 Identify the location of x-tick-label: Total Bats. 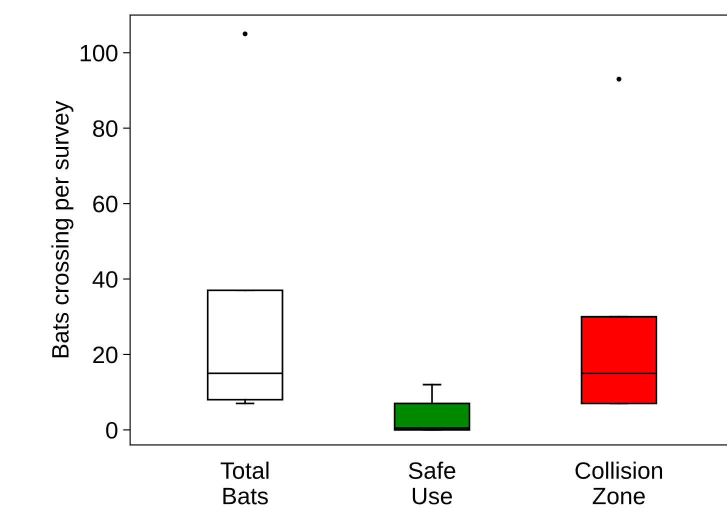
(244, 483).